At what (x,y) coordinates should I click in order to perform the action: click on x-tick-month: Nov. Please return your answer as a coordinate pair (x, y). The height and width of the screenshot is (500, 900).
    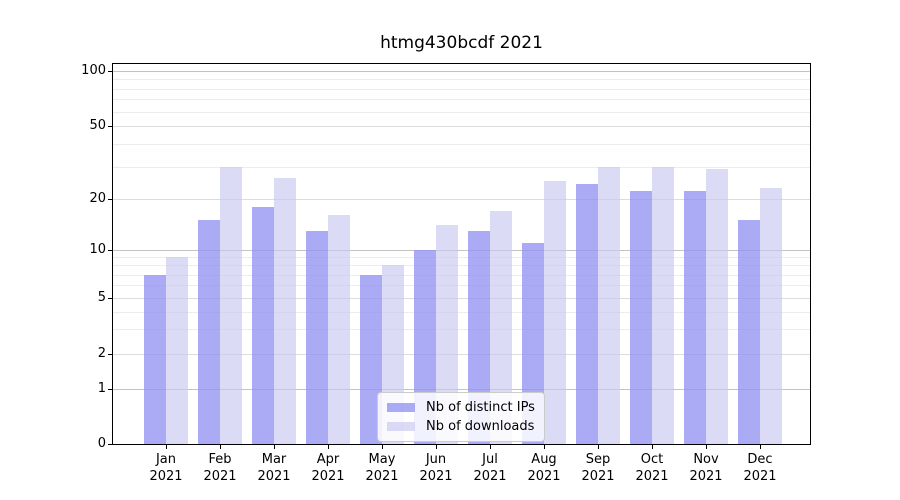
    Looking at the image, I should click on (706, 459).